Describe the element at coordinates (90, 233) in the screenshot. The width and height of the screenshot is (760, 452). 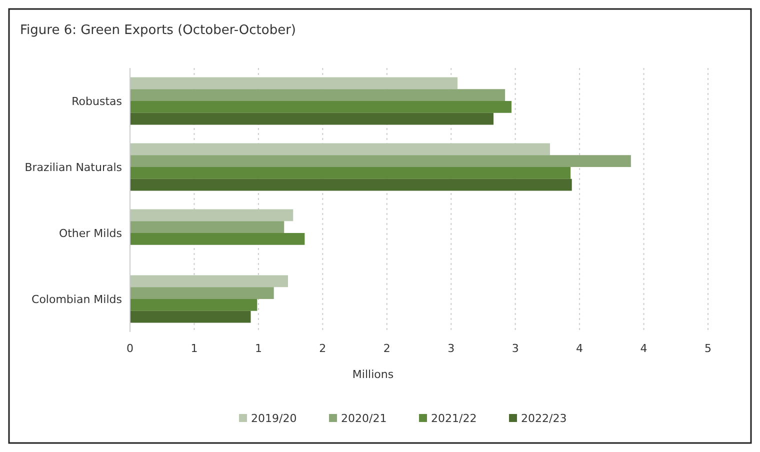
I see `y-tick-label: Other Milds` at that location.